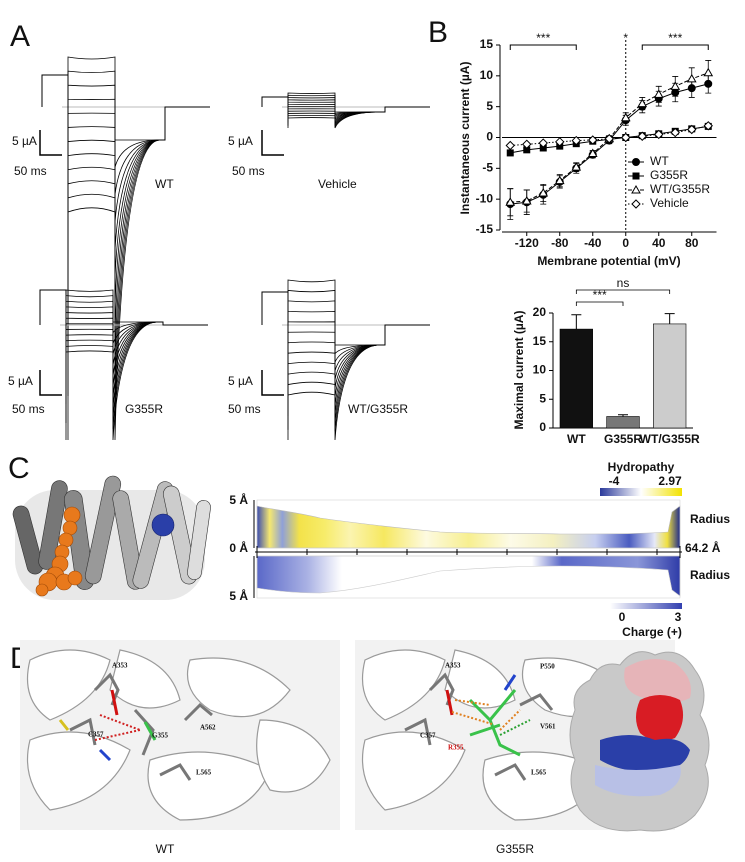  What do you see at coordinates (208, 728) in the screenshot?
I see `residue-label: A562` at bounding box center [208, 728].